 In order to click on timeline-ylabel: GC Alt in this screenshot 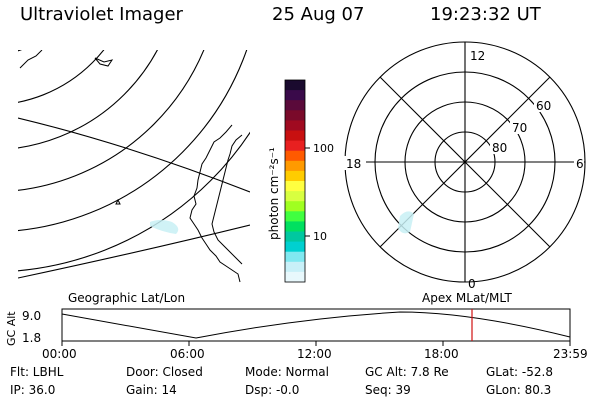, I will do `click(11, 328)`.